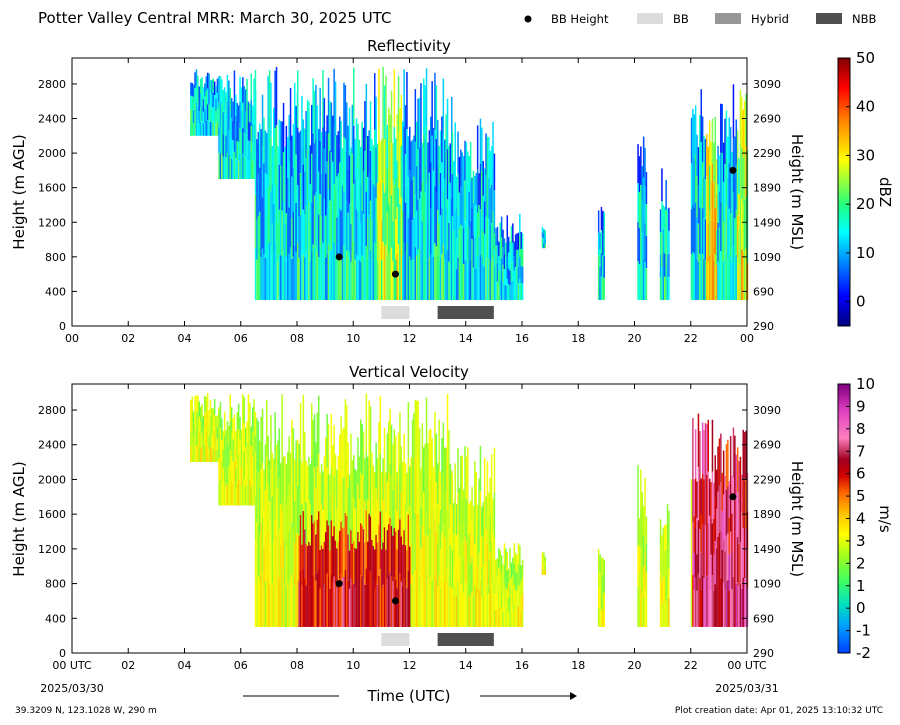  What do you see at coordinates (865, 107) in the screenshot?
I see `colorbar-tick-label: 40` at bounding box center [865, 107].